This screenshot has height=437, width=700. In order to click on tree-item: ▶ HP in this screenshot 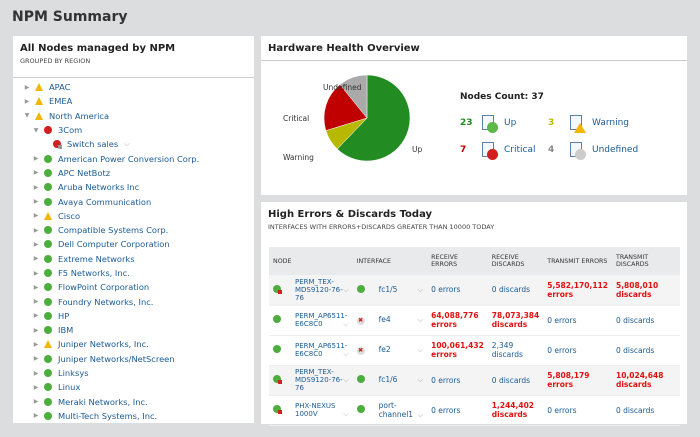, I will do `click(133, 316)`.